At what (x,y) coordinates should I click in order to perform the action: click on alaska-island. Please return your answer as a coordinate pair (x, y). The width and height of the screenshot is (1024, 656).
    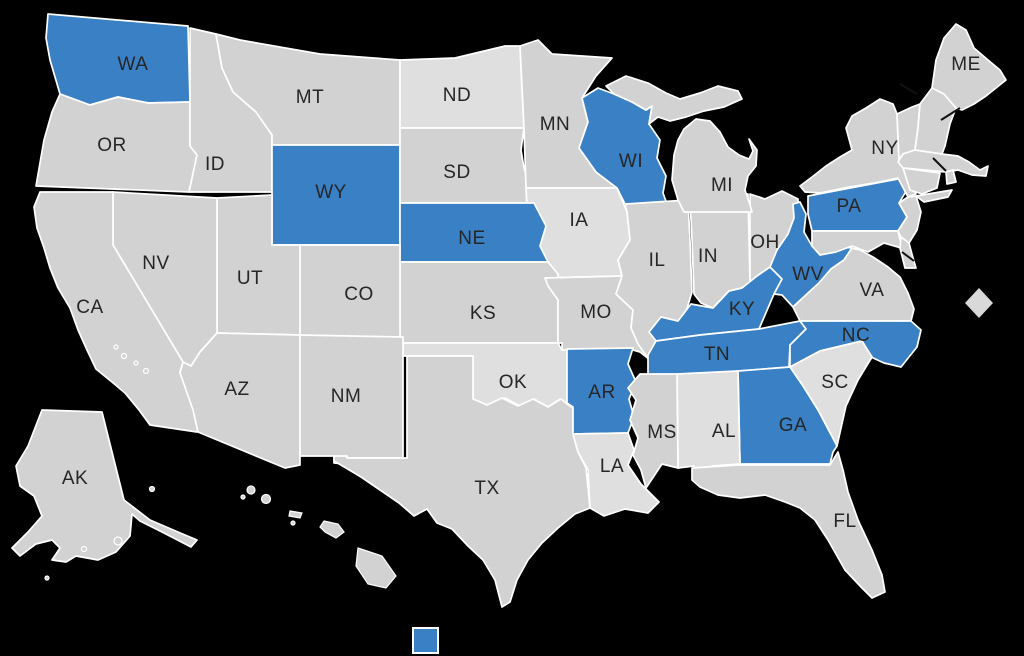
    Looking at the image, I should click on (152, 489).